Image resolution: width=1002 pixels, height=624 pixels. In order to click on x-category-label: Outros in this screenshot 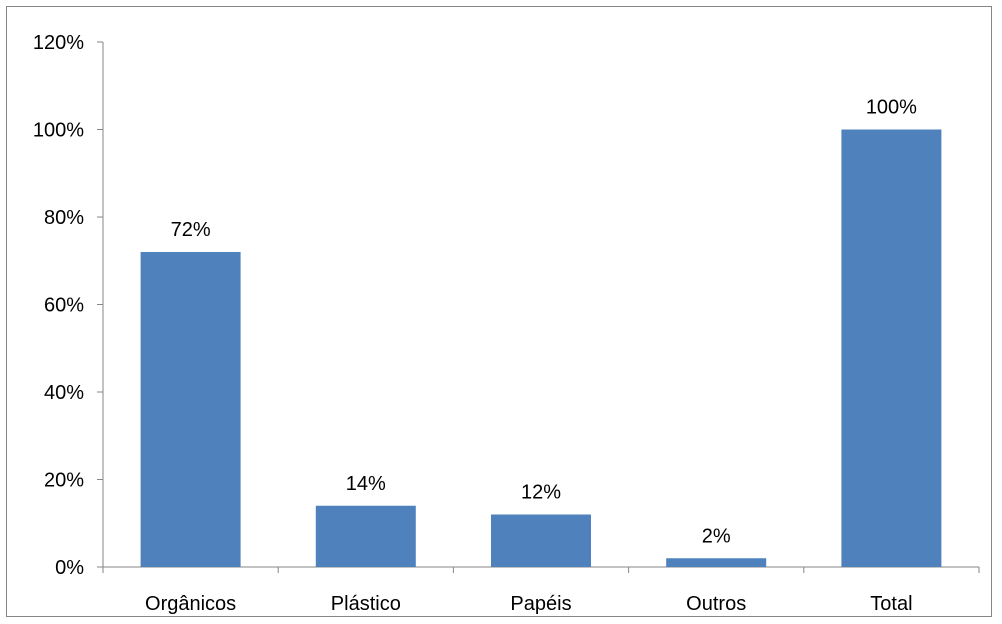, I will do `click(716, 604)`.